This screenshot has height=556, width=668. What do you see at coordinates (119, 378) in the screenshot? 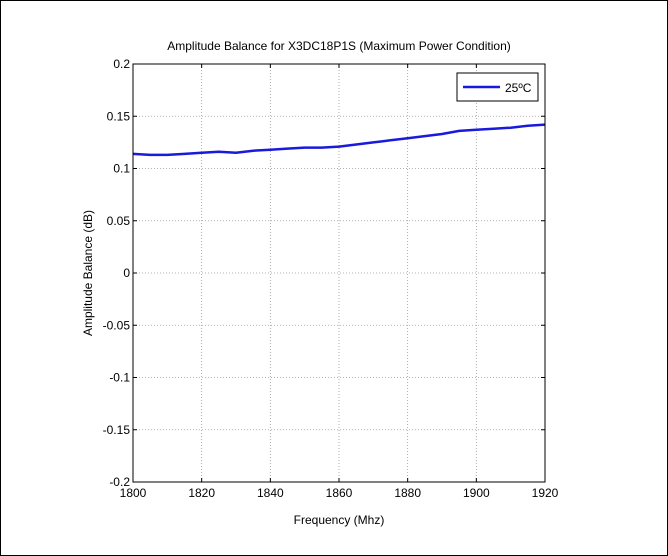
I see `y-tick-label: -0.1` at bounding box center [119, 378].